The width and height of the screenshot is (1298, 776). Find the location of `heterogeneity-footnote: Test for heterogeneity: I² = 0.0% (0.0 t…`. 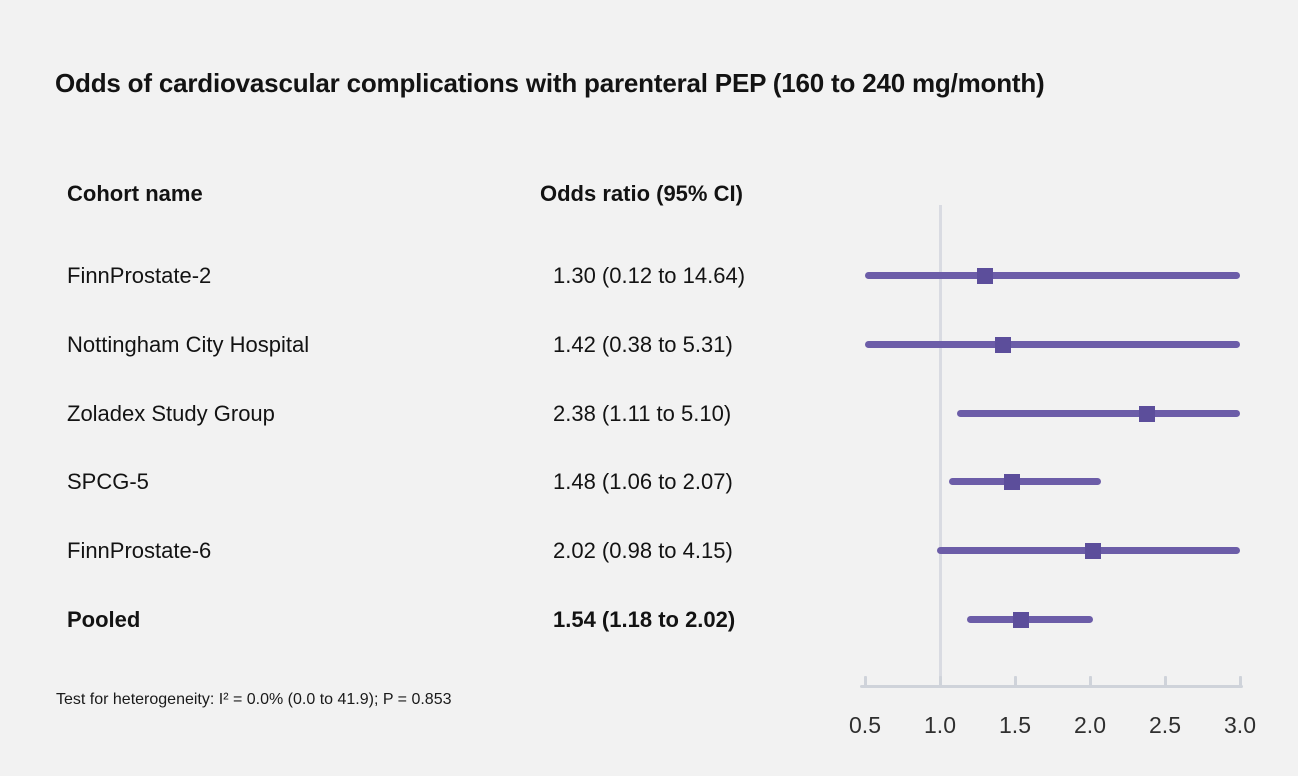

heterogeneity-footnote: Test for heterogeneity: I² = 0.0% (0.0 t… is located at coordinates (254, 699).